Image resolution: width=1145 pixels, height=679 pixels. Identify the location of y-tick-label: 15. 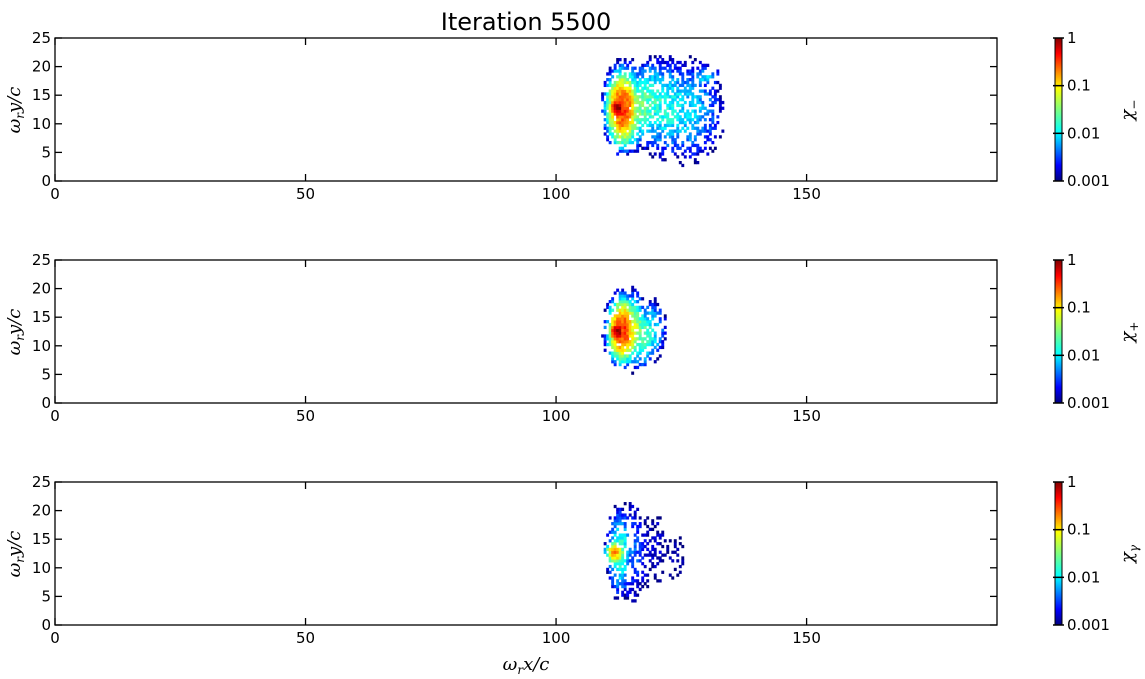
(41, 317).